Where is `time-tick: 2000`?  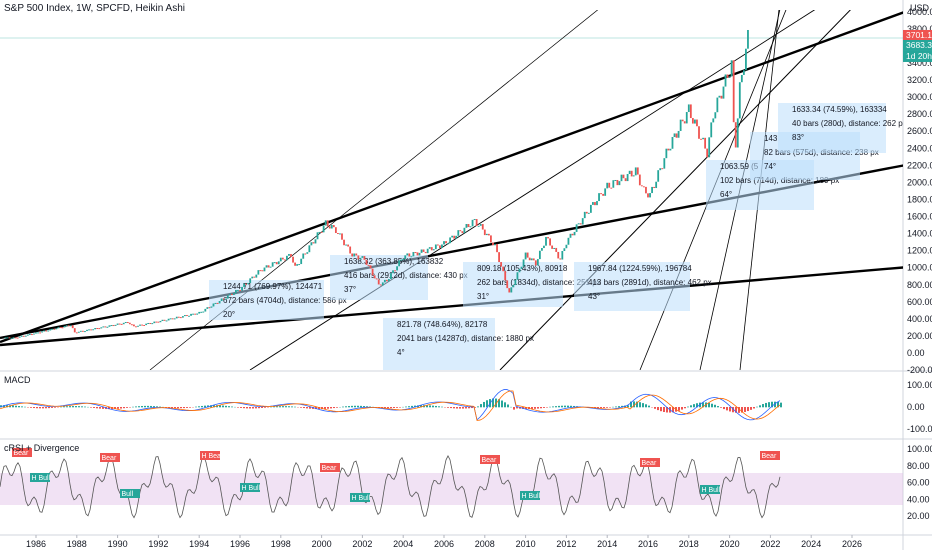
time-tick: 2000 is located at coordinates (322, 544).